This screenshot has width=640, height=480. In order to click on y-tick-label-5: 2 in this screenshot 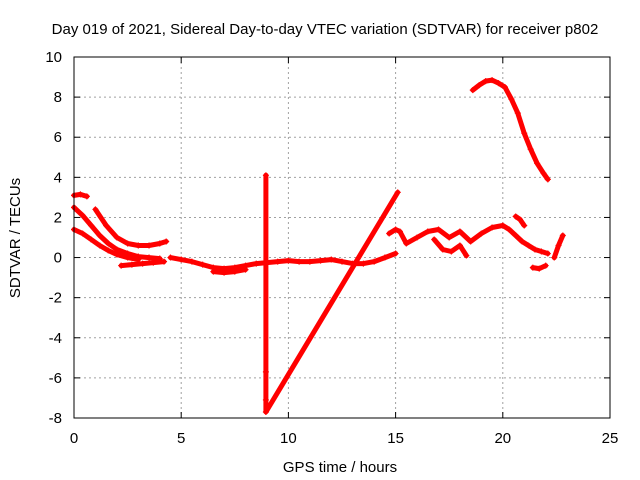, I will do `click(58, 217)`.